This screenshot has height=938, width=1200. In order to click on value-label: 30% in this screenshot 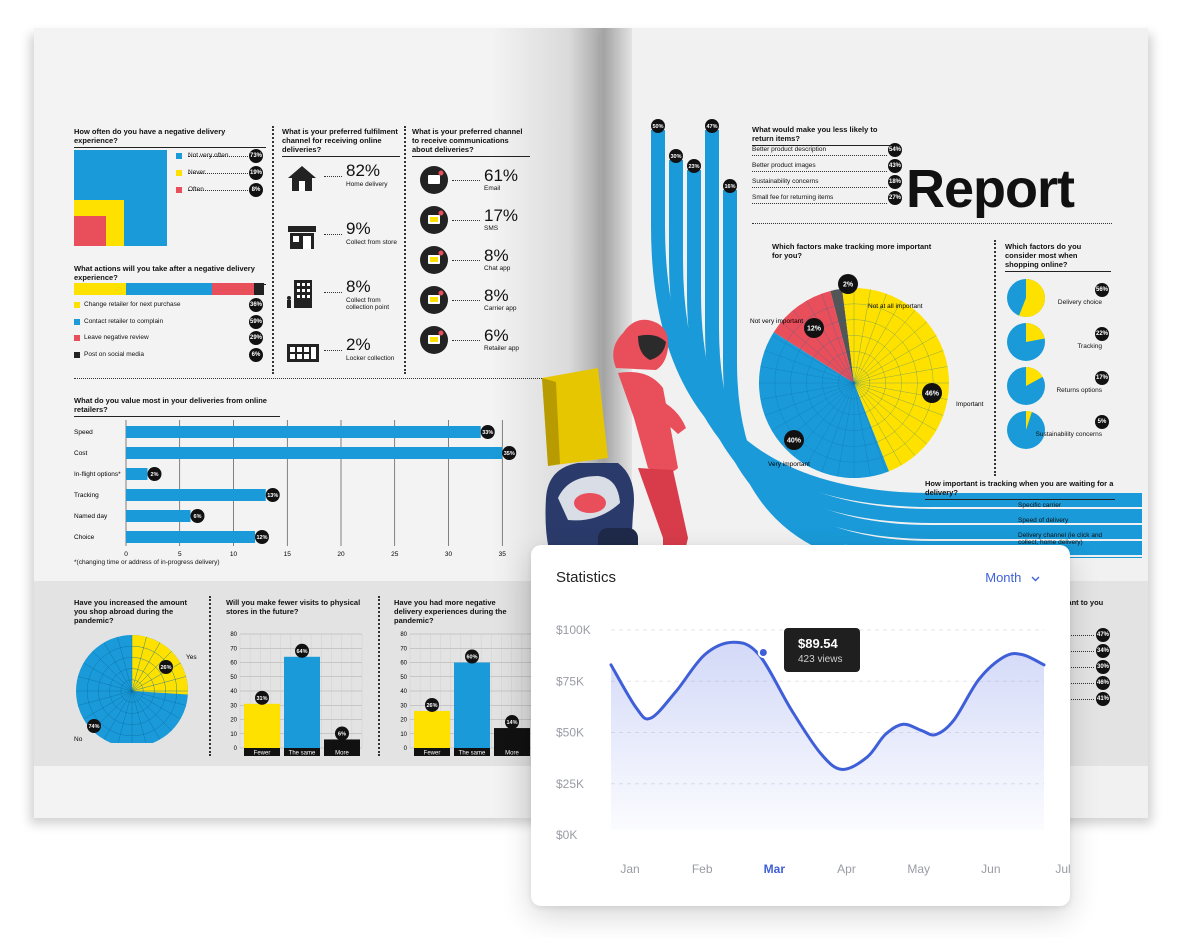, I will do `click(675, 157)`.